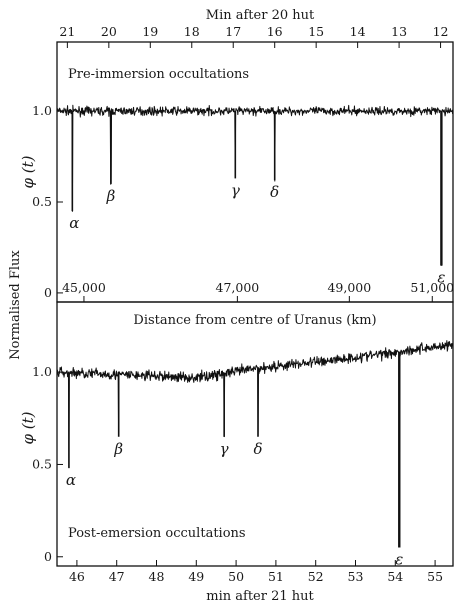 This screenshot has height=608, width=474. I want to click on x-tick-label: 51, so click(276, 576).